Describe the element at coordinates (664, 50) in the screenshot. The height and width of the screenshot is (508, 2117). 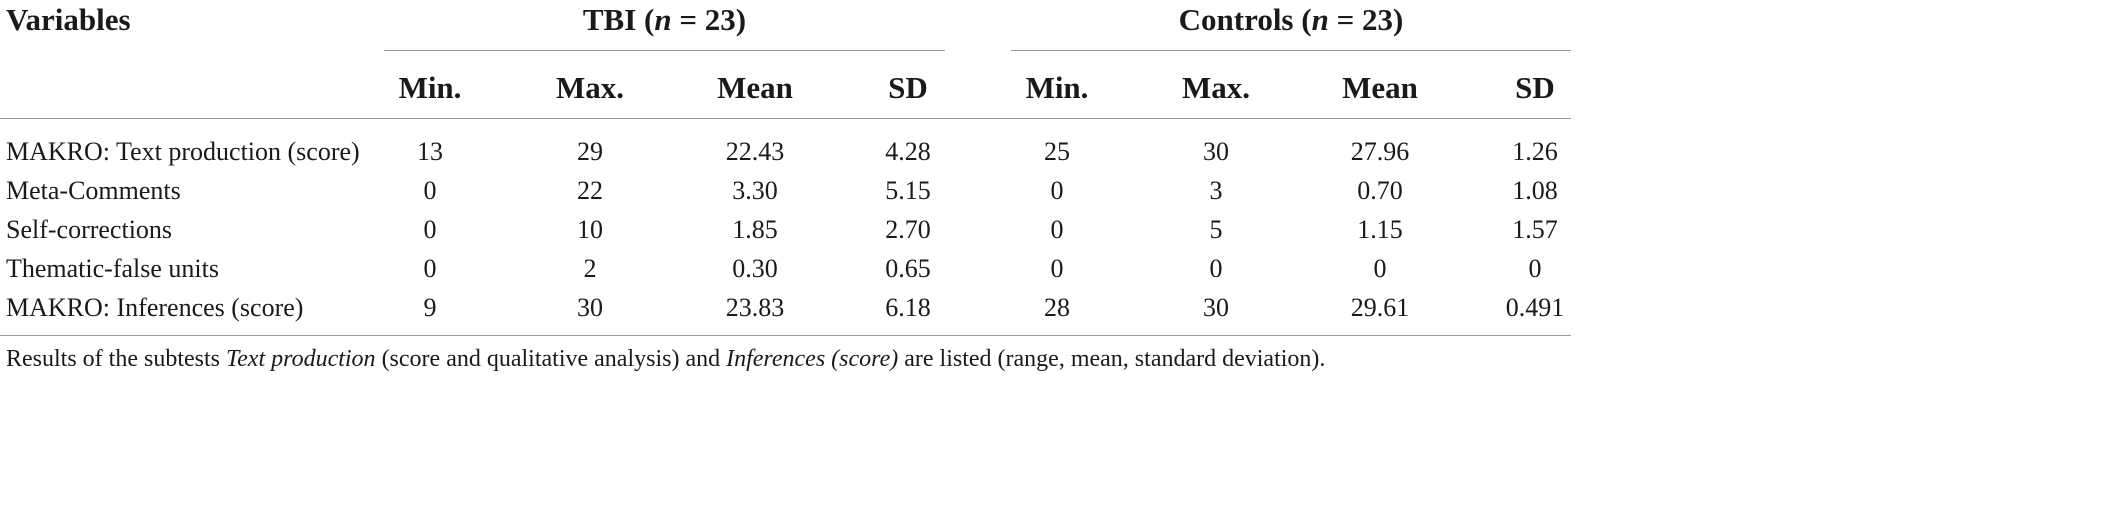
I see `group-rule-tbi` at that location.